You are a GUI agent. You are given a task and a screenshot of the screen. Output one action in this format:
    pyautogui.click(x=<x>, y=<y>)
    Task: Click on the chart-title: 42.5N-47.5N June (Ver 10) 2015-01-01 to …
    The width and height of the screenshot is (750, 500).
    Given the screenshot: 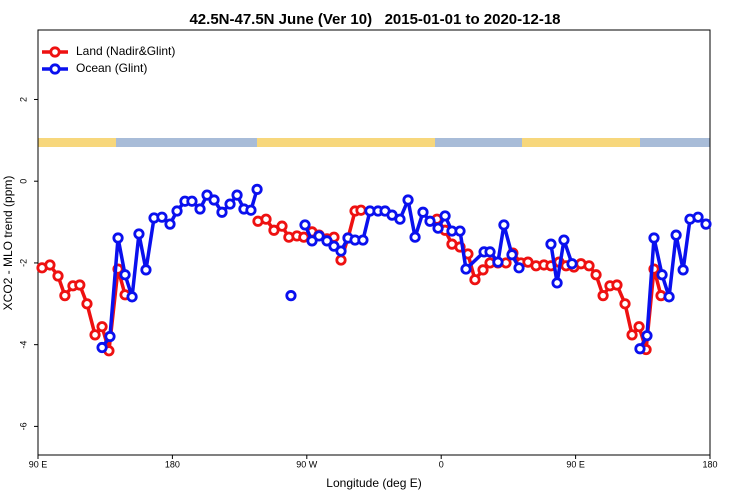 What is the action you would take?
    pyautogui.click(x=374, y=19)
    